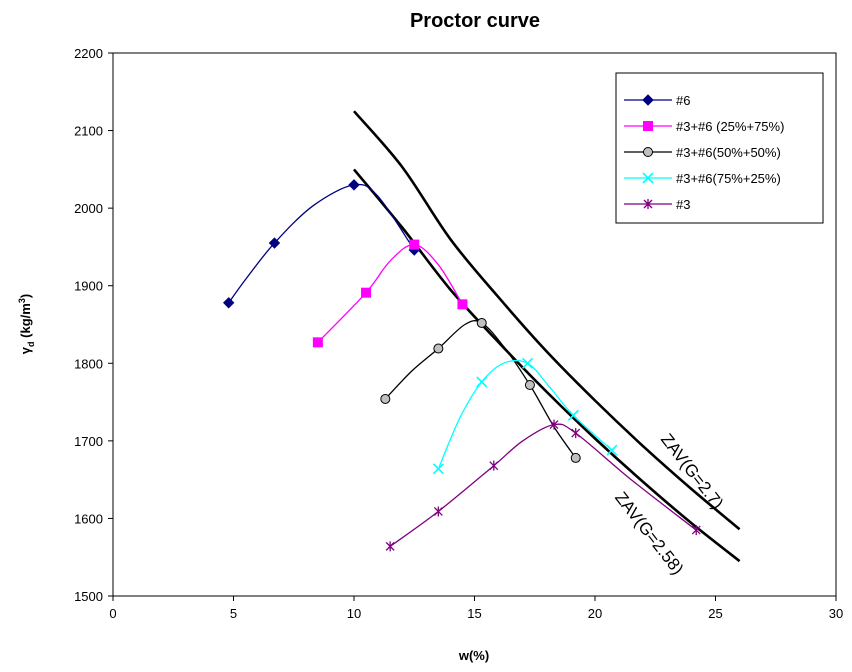 The image size is (852, 672). What do you see at coordinates (692, 471) in the screenshot?
I see `zav-label-g-2-7: ZAV(G=2.7)` at bounding box center [692, 471].